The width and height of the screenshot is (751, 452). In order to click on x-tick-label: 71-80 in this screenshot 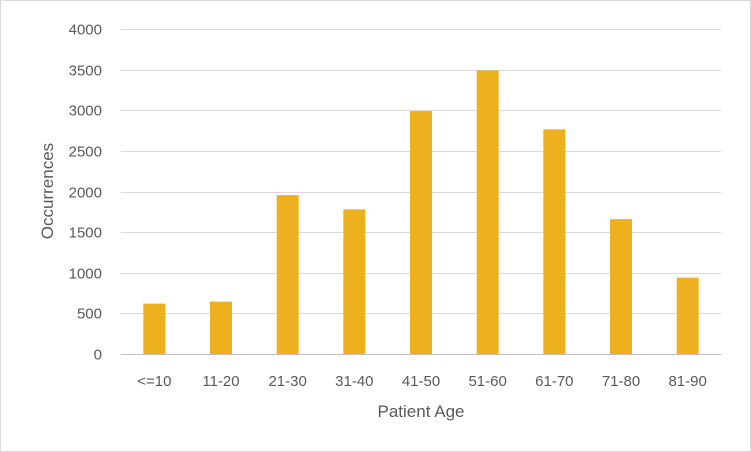, I will do `click(621, 381)`.